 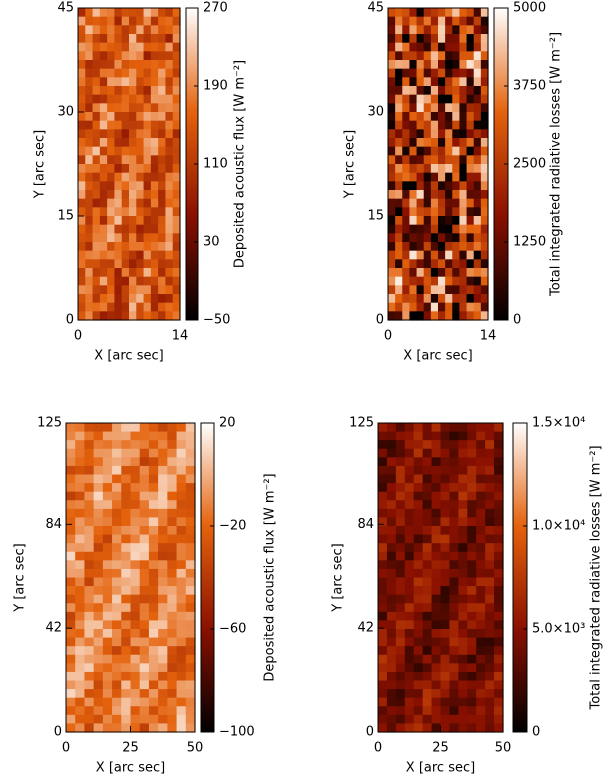 What do you see at coordinates (240, 164) in the screenshot?
I see `colorbar-label: Deposited acoustic flux [W m⁻²]` at bounding box center [240, 164].